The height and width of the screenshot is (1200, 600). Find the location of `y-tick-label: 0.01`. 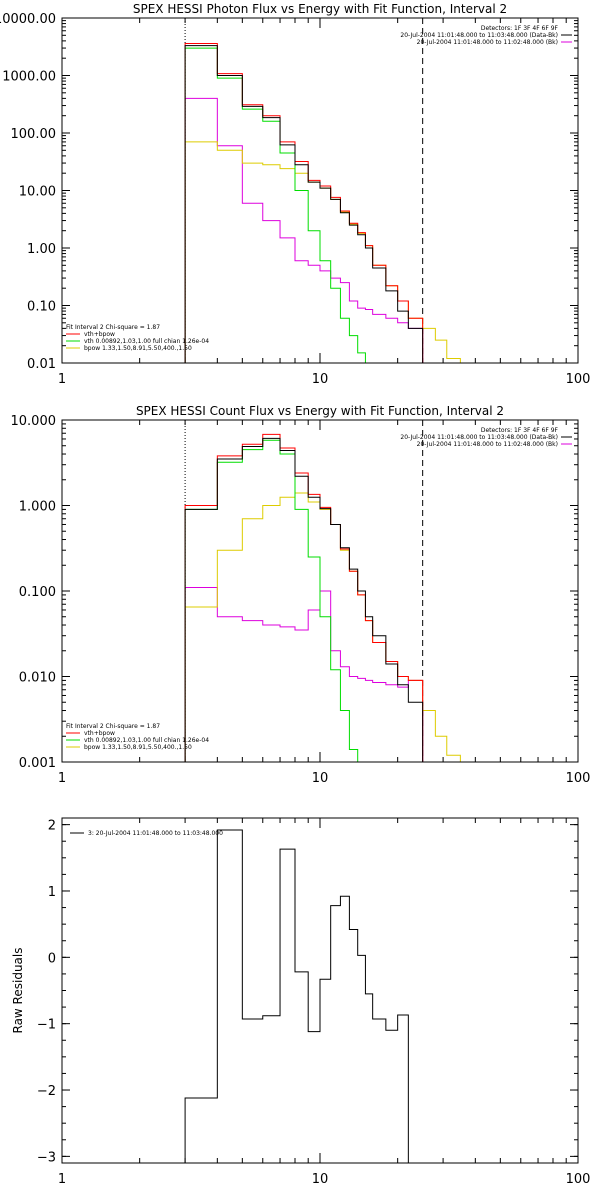

y-tick-label: 0.01 is located at coordinates (41, 364).